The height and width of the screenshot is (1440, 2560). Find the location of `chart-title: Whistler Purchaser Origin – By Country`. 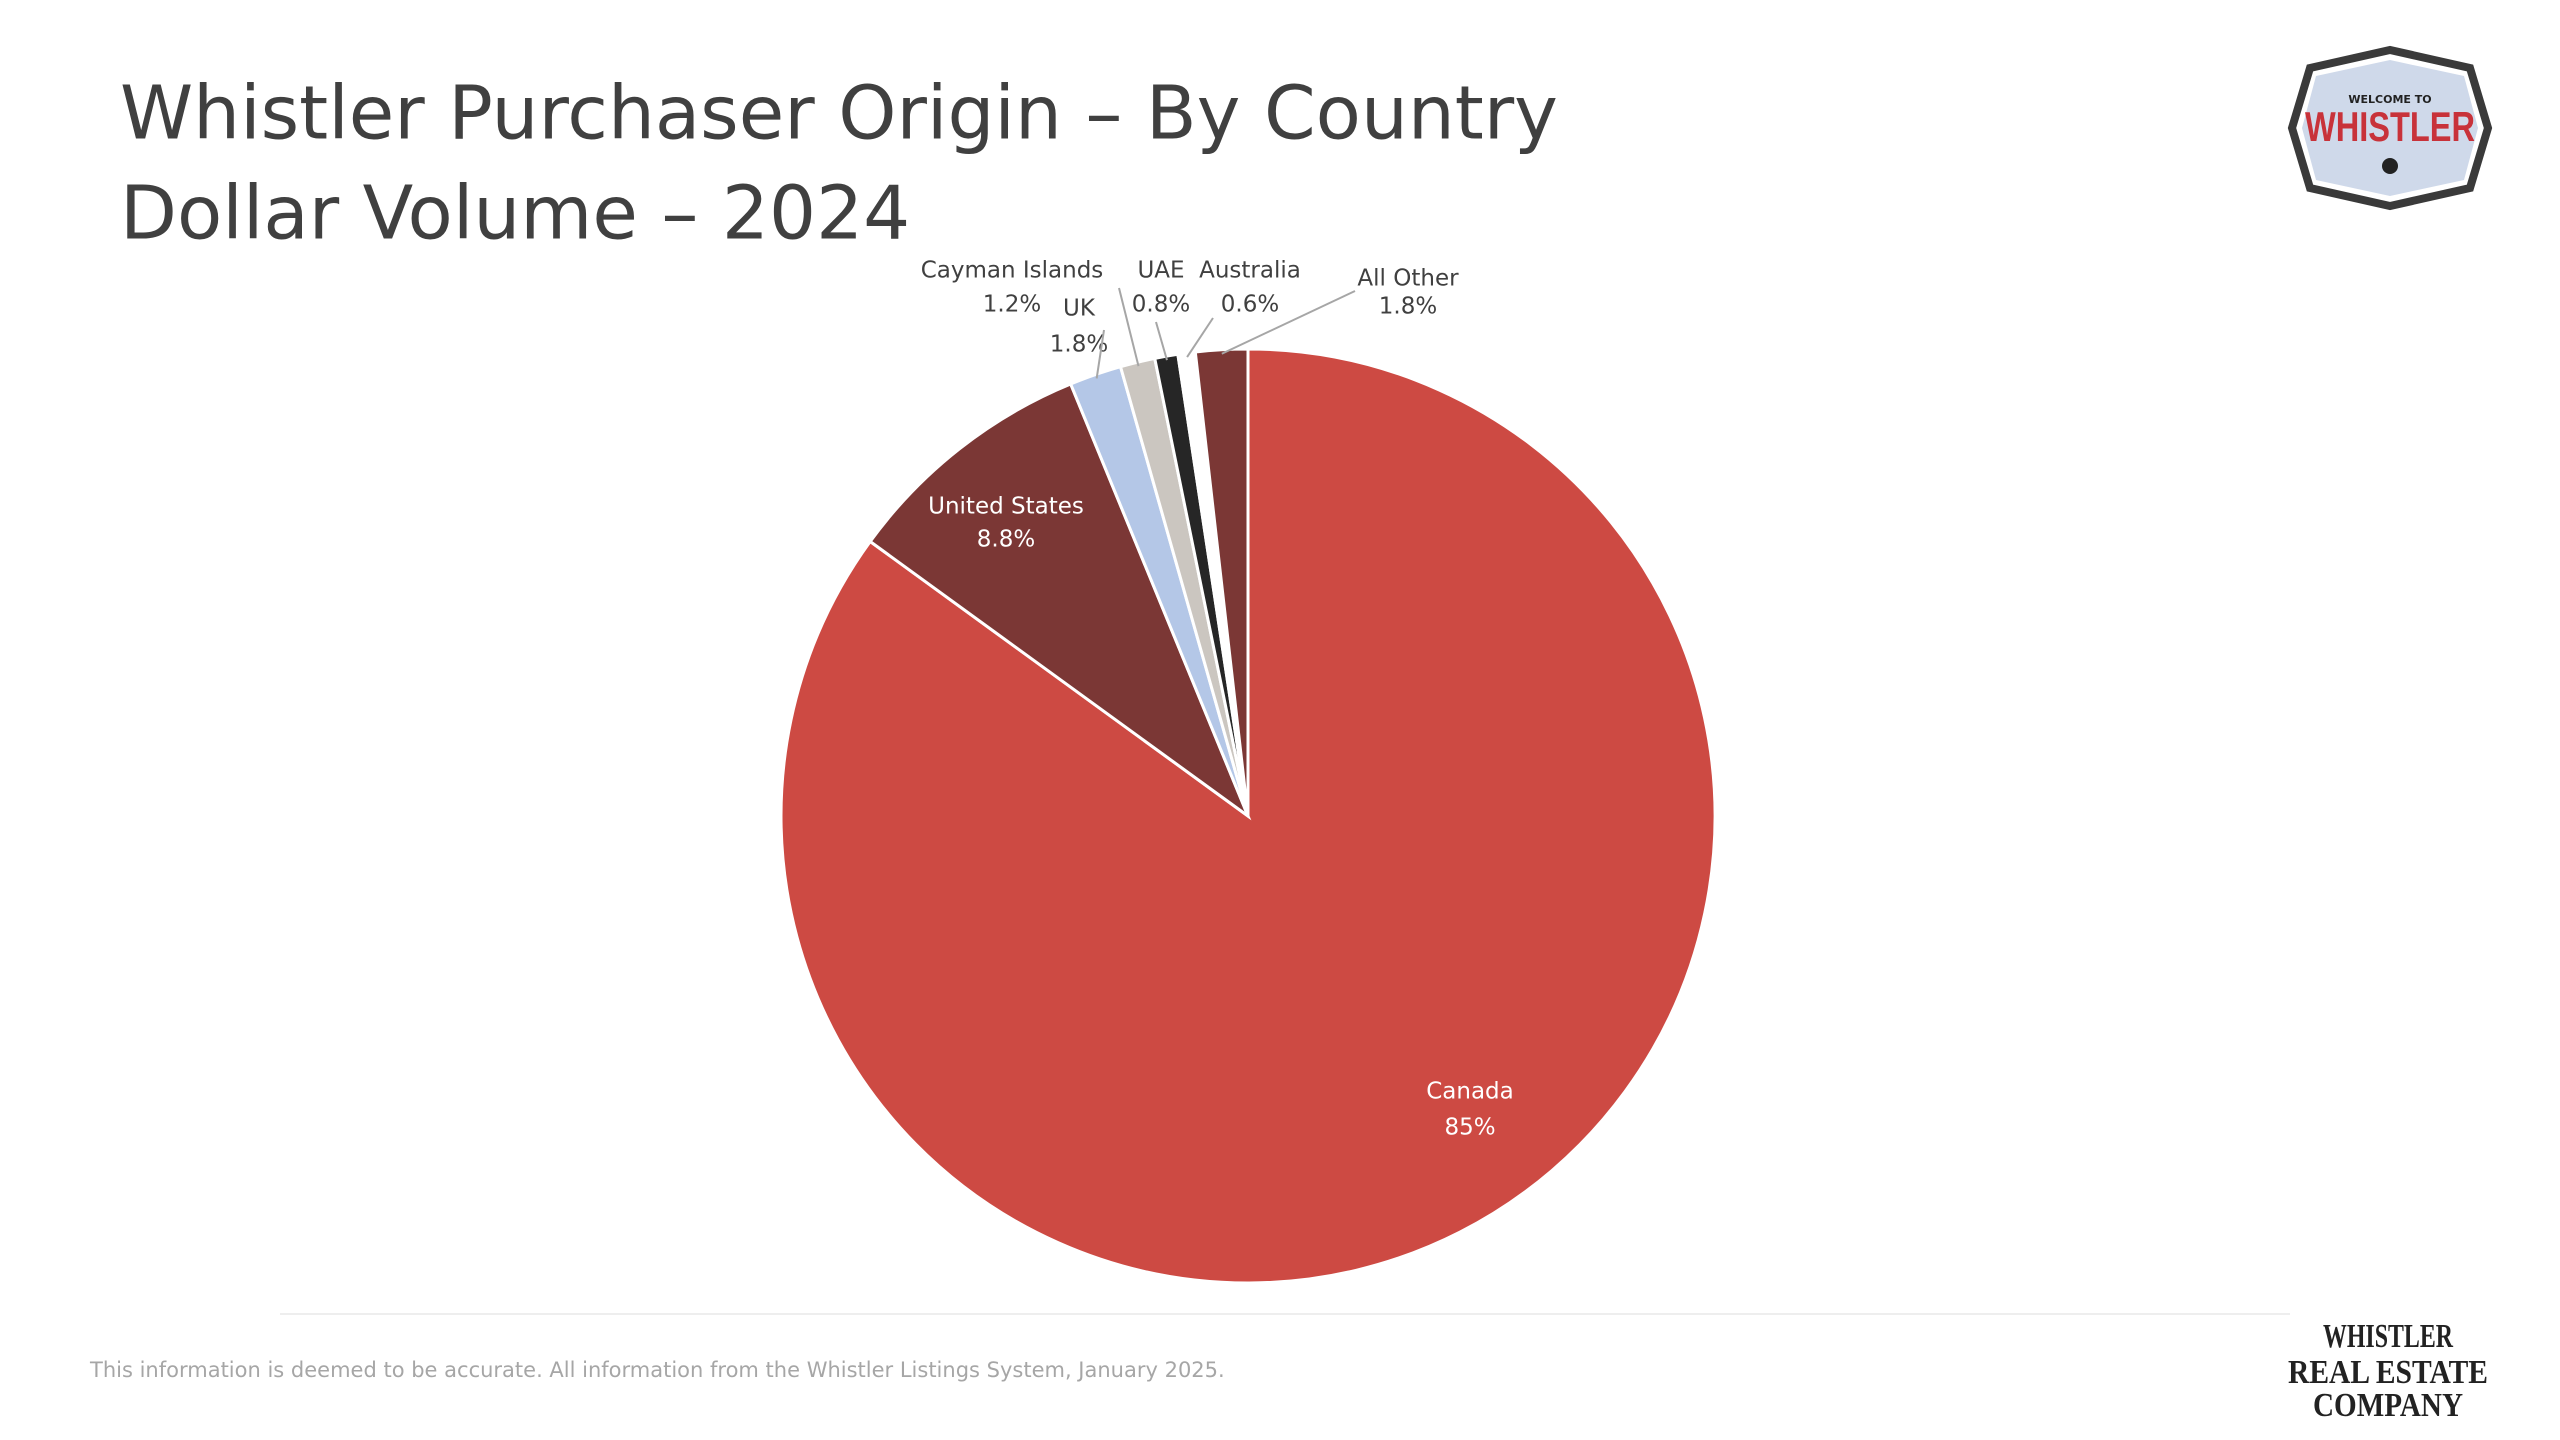

chart-title: Whistler Purchaser Origin – By Country is located at coordinates (839, 114).